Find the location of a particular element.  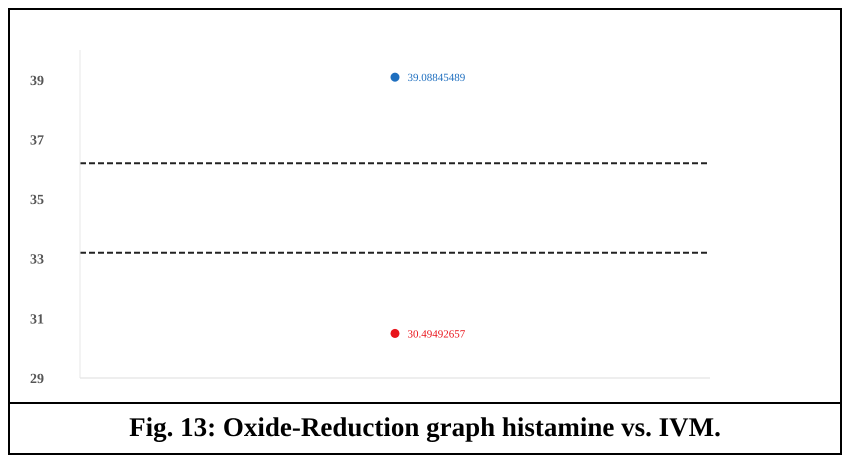

y-tick-label: 29 is located at coordinates (37, 379).